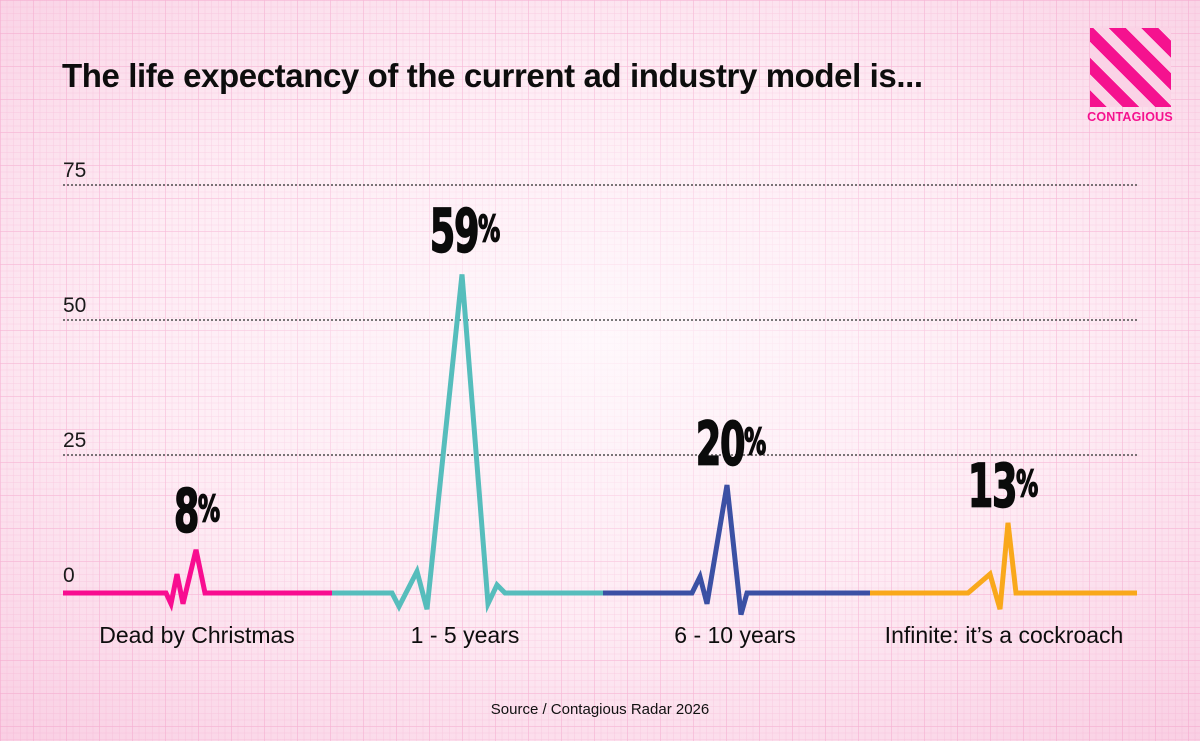  What do you see at coordinates (69, 575) in the screenshot?
I see `y-axis-tick-0: 0` at bounding box center [69, 575].